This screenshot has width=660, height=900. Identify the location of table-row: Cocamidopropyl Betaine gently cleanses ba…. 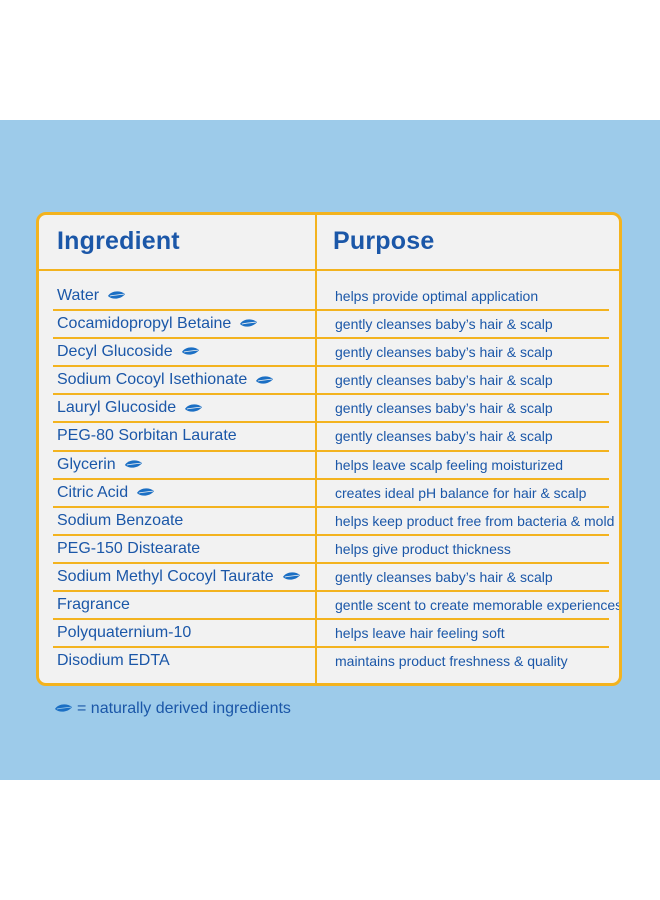
(329, 325).